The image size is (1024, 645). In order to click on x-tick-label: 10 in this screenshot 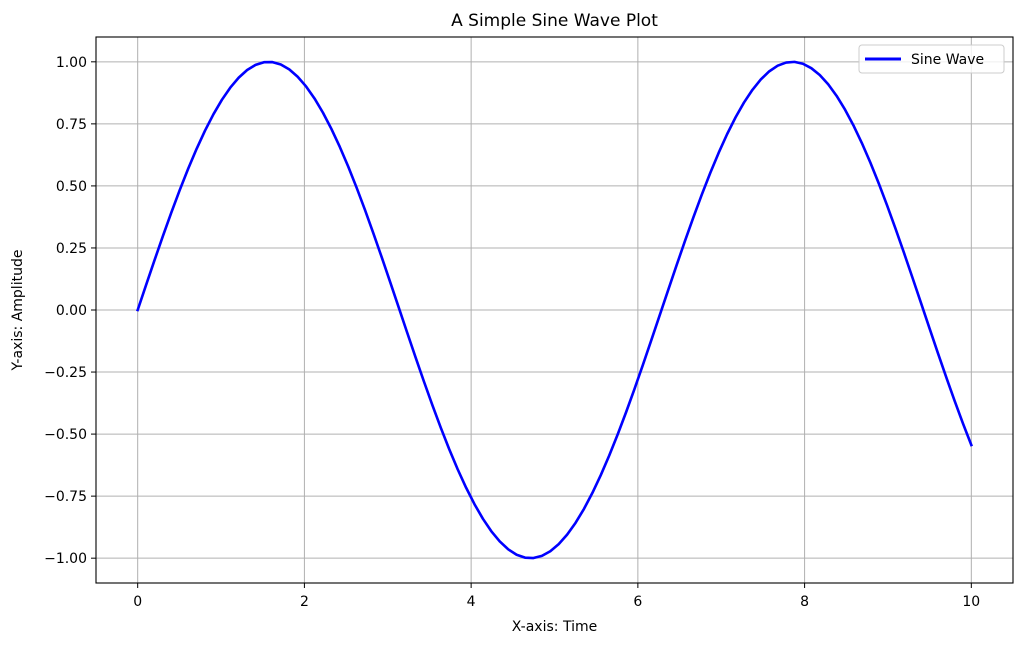, I will do `click(971, 602)`.